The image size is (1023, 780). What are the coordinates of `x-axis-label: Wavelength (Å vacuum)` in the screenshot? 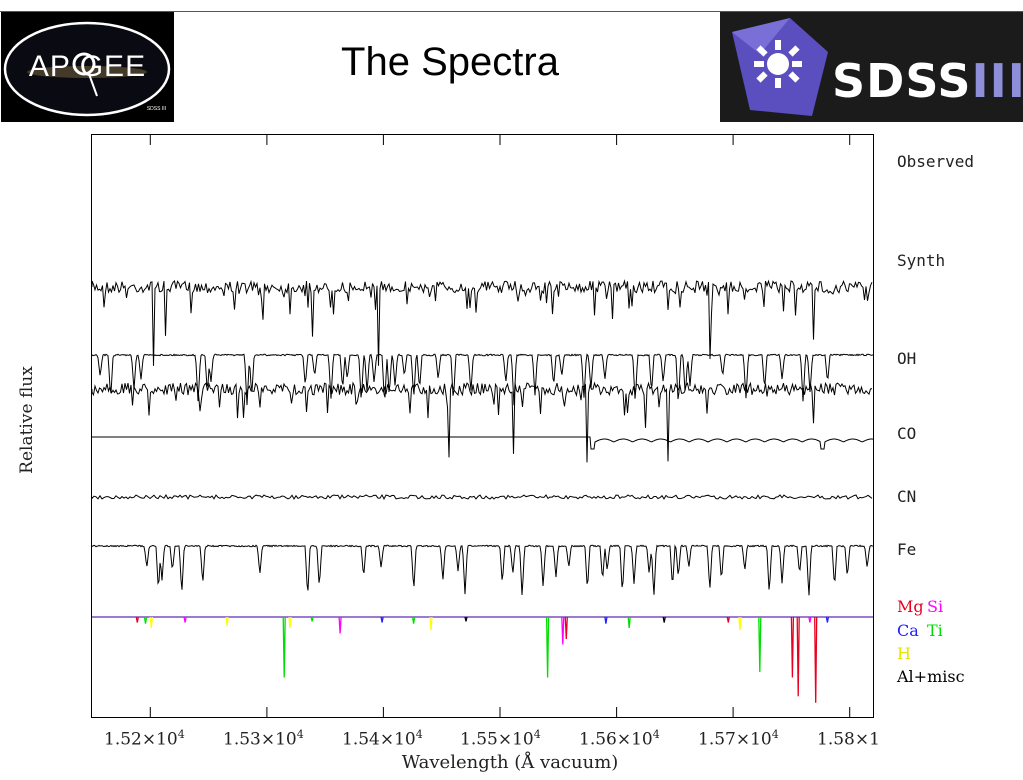 It's located at (510, 762).